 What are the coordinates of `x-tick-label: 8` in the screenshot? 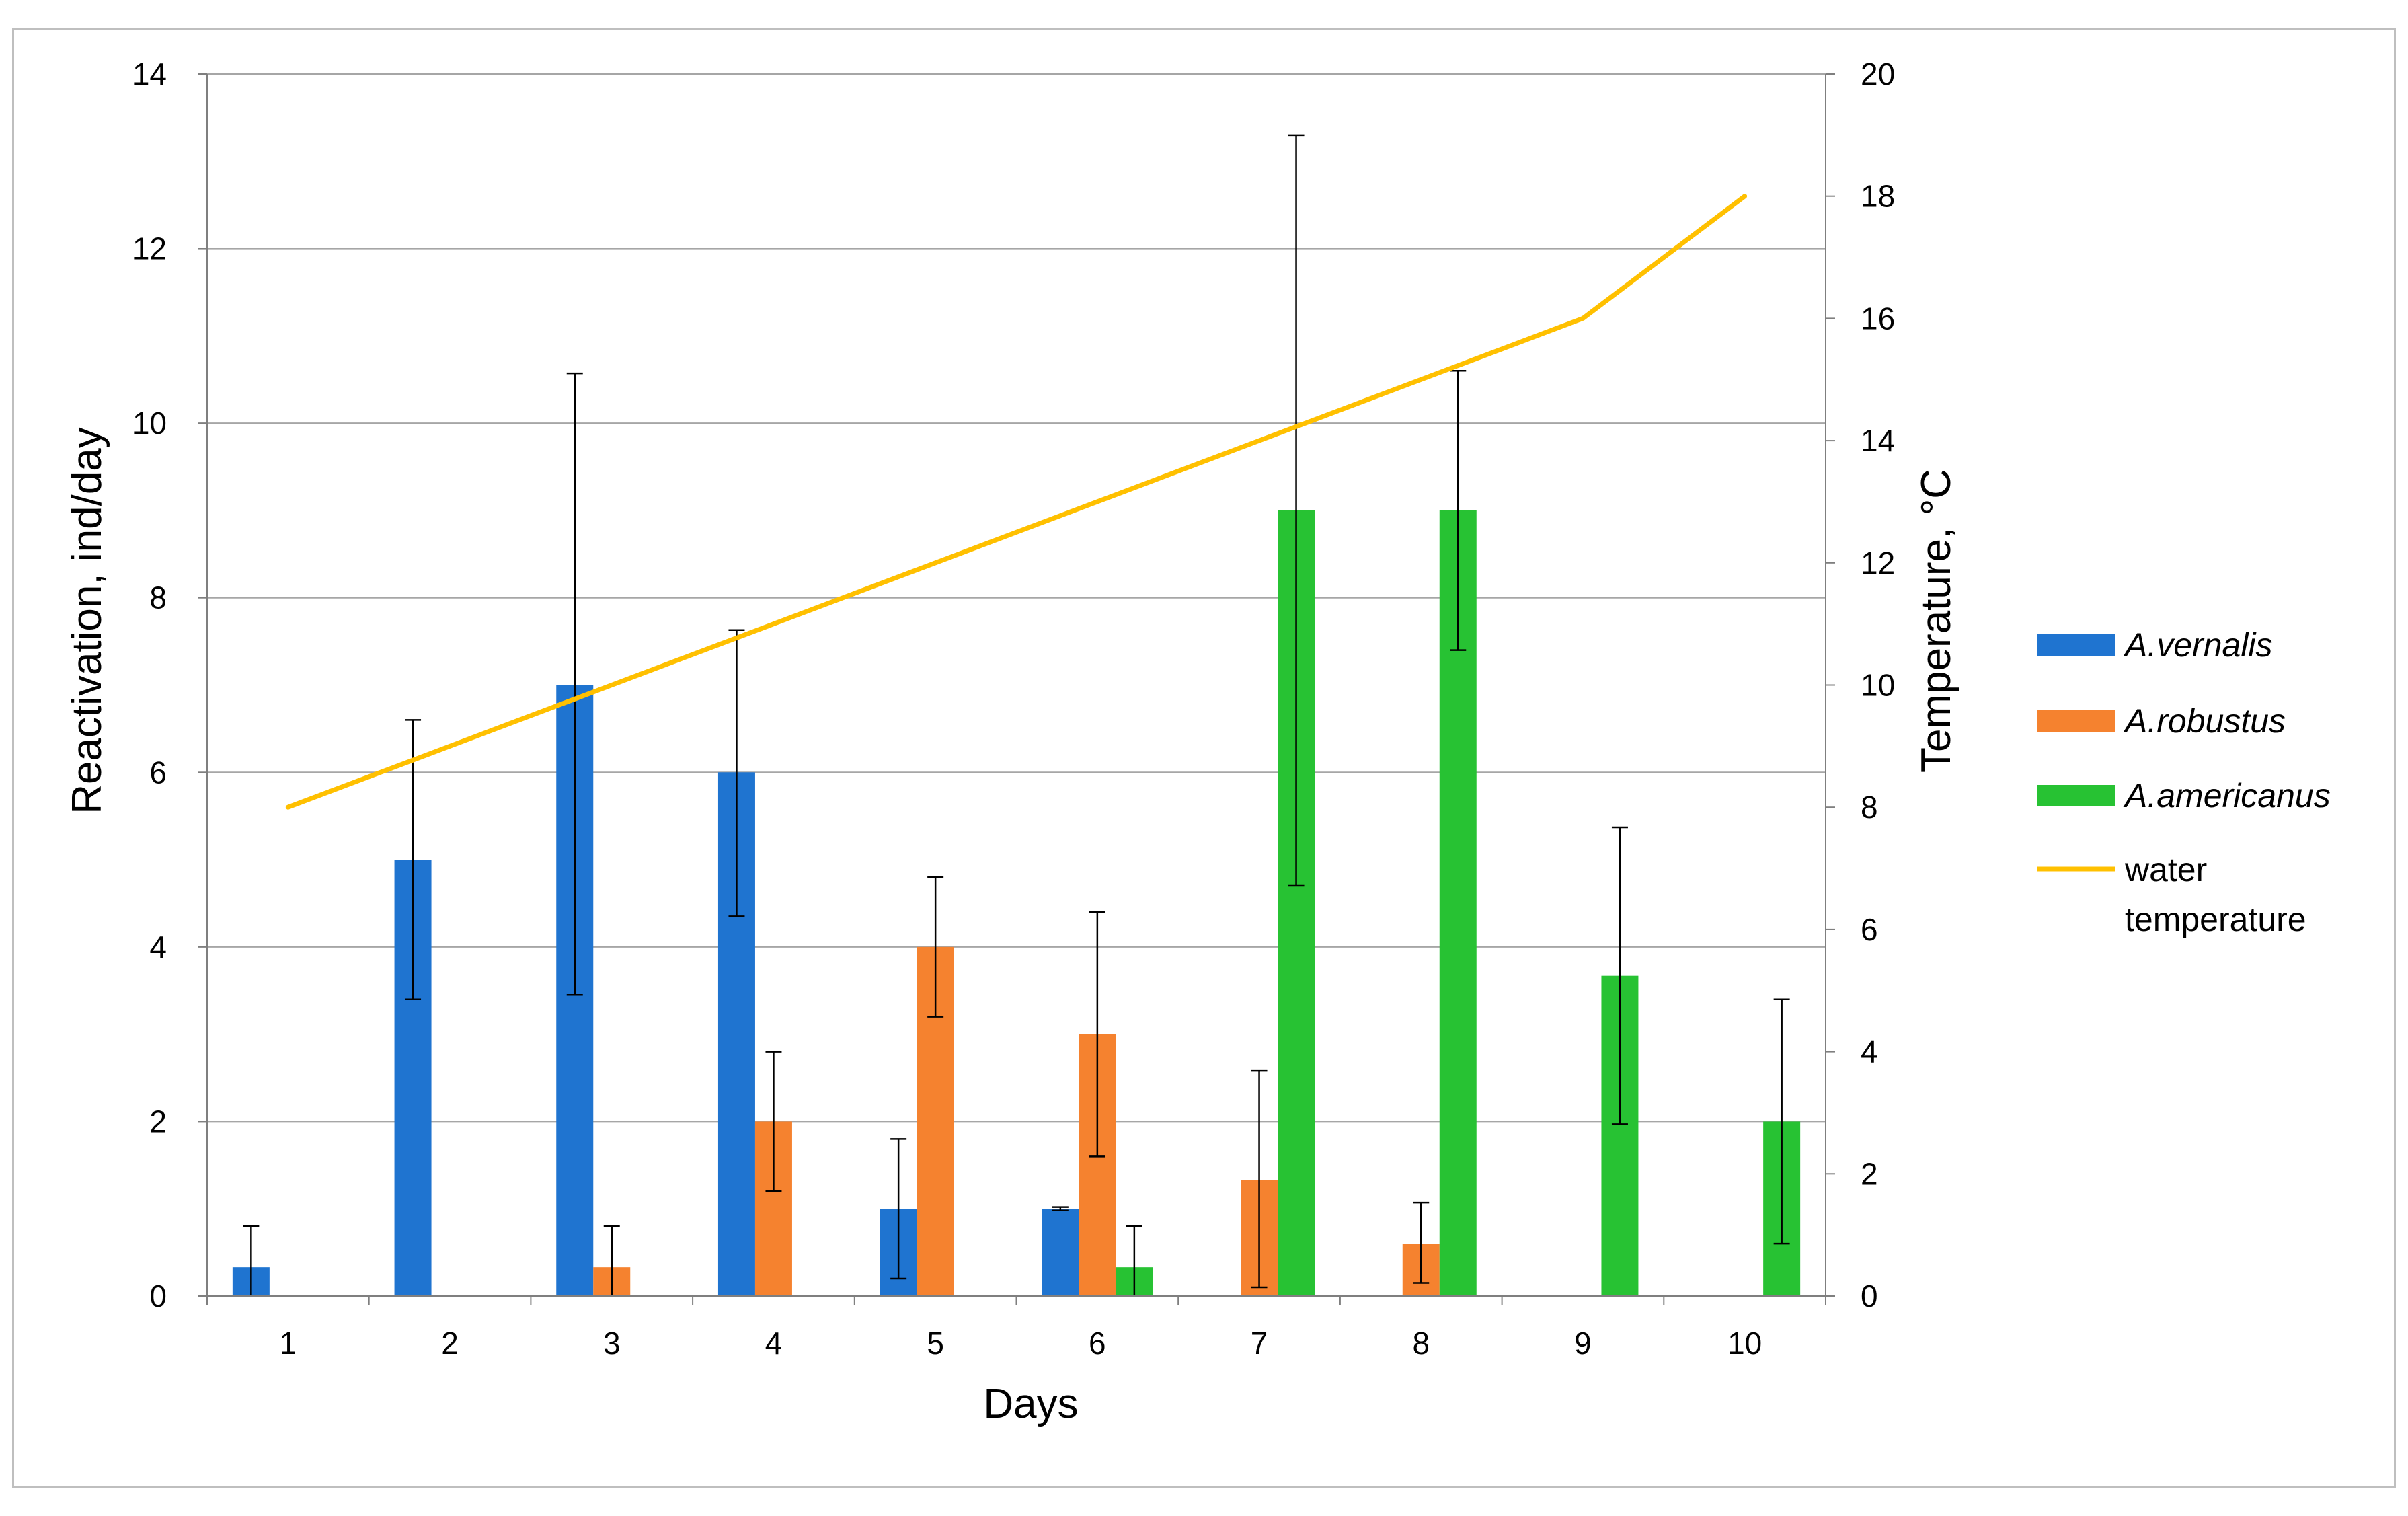 It's located at (1421, 1343).